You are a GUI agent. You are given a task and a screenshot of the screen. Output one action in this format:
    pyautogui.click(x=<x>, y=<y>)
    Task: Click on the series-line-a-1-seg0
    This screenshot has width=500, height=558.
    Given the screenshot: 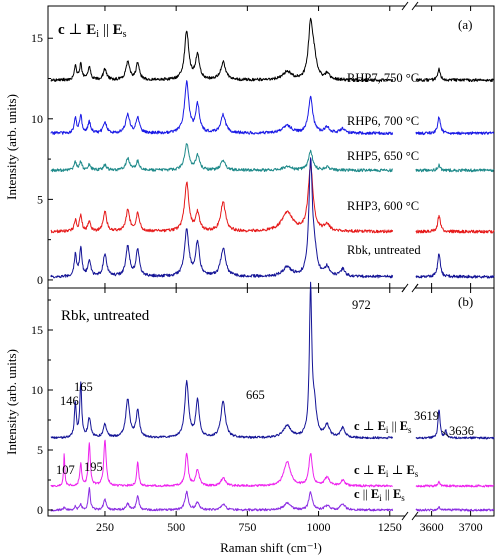 What is the action you would take?
    pyautogui.click(x=222, y=108)
    